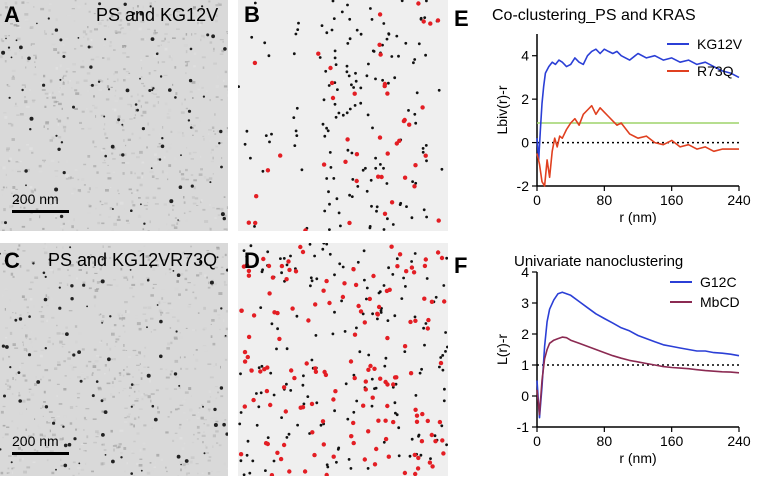  Describe the element at coordinates (12, 261) in the screenshot. I see `panel-letter-c: C` at that location.